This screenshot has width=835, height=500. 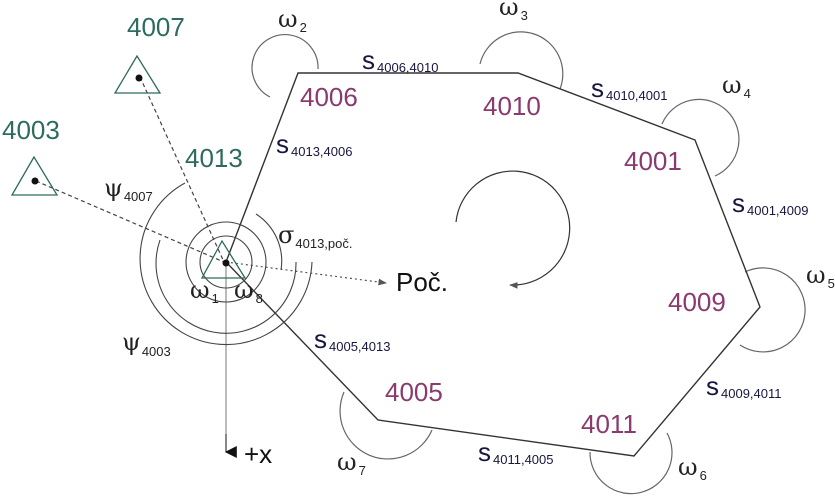 I want to click on psi-4003-arc, so click(x=226, y=286).